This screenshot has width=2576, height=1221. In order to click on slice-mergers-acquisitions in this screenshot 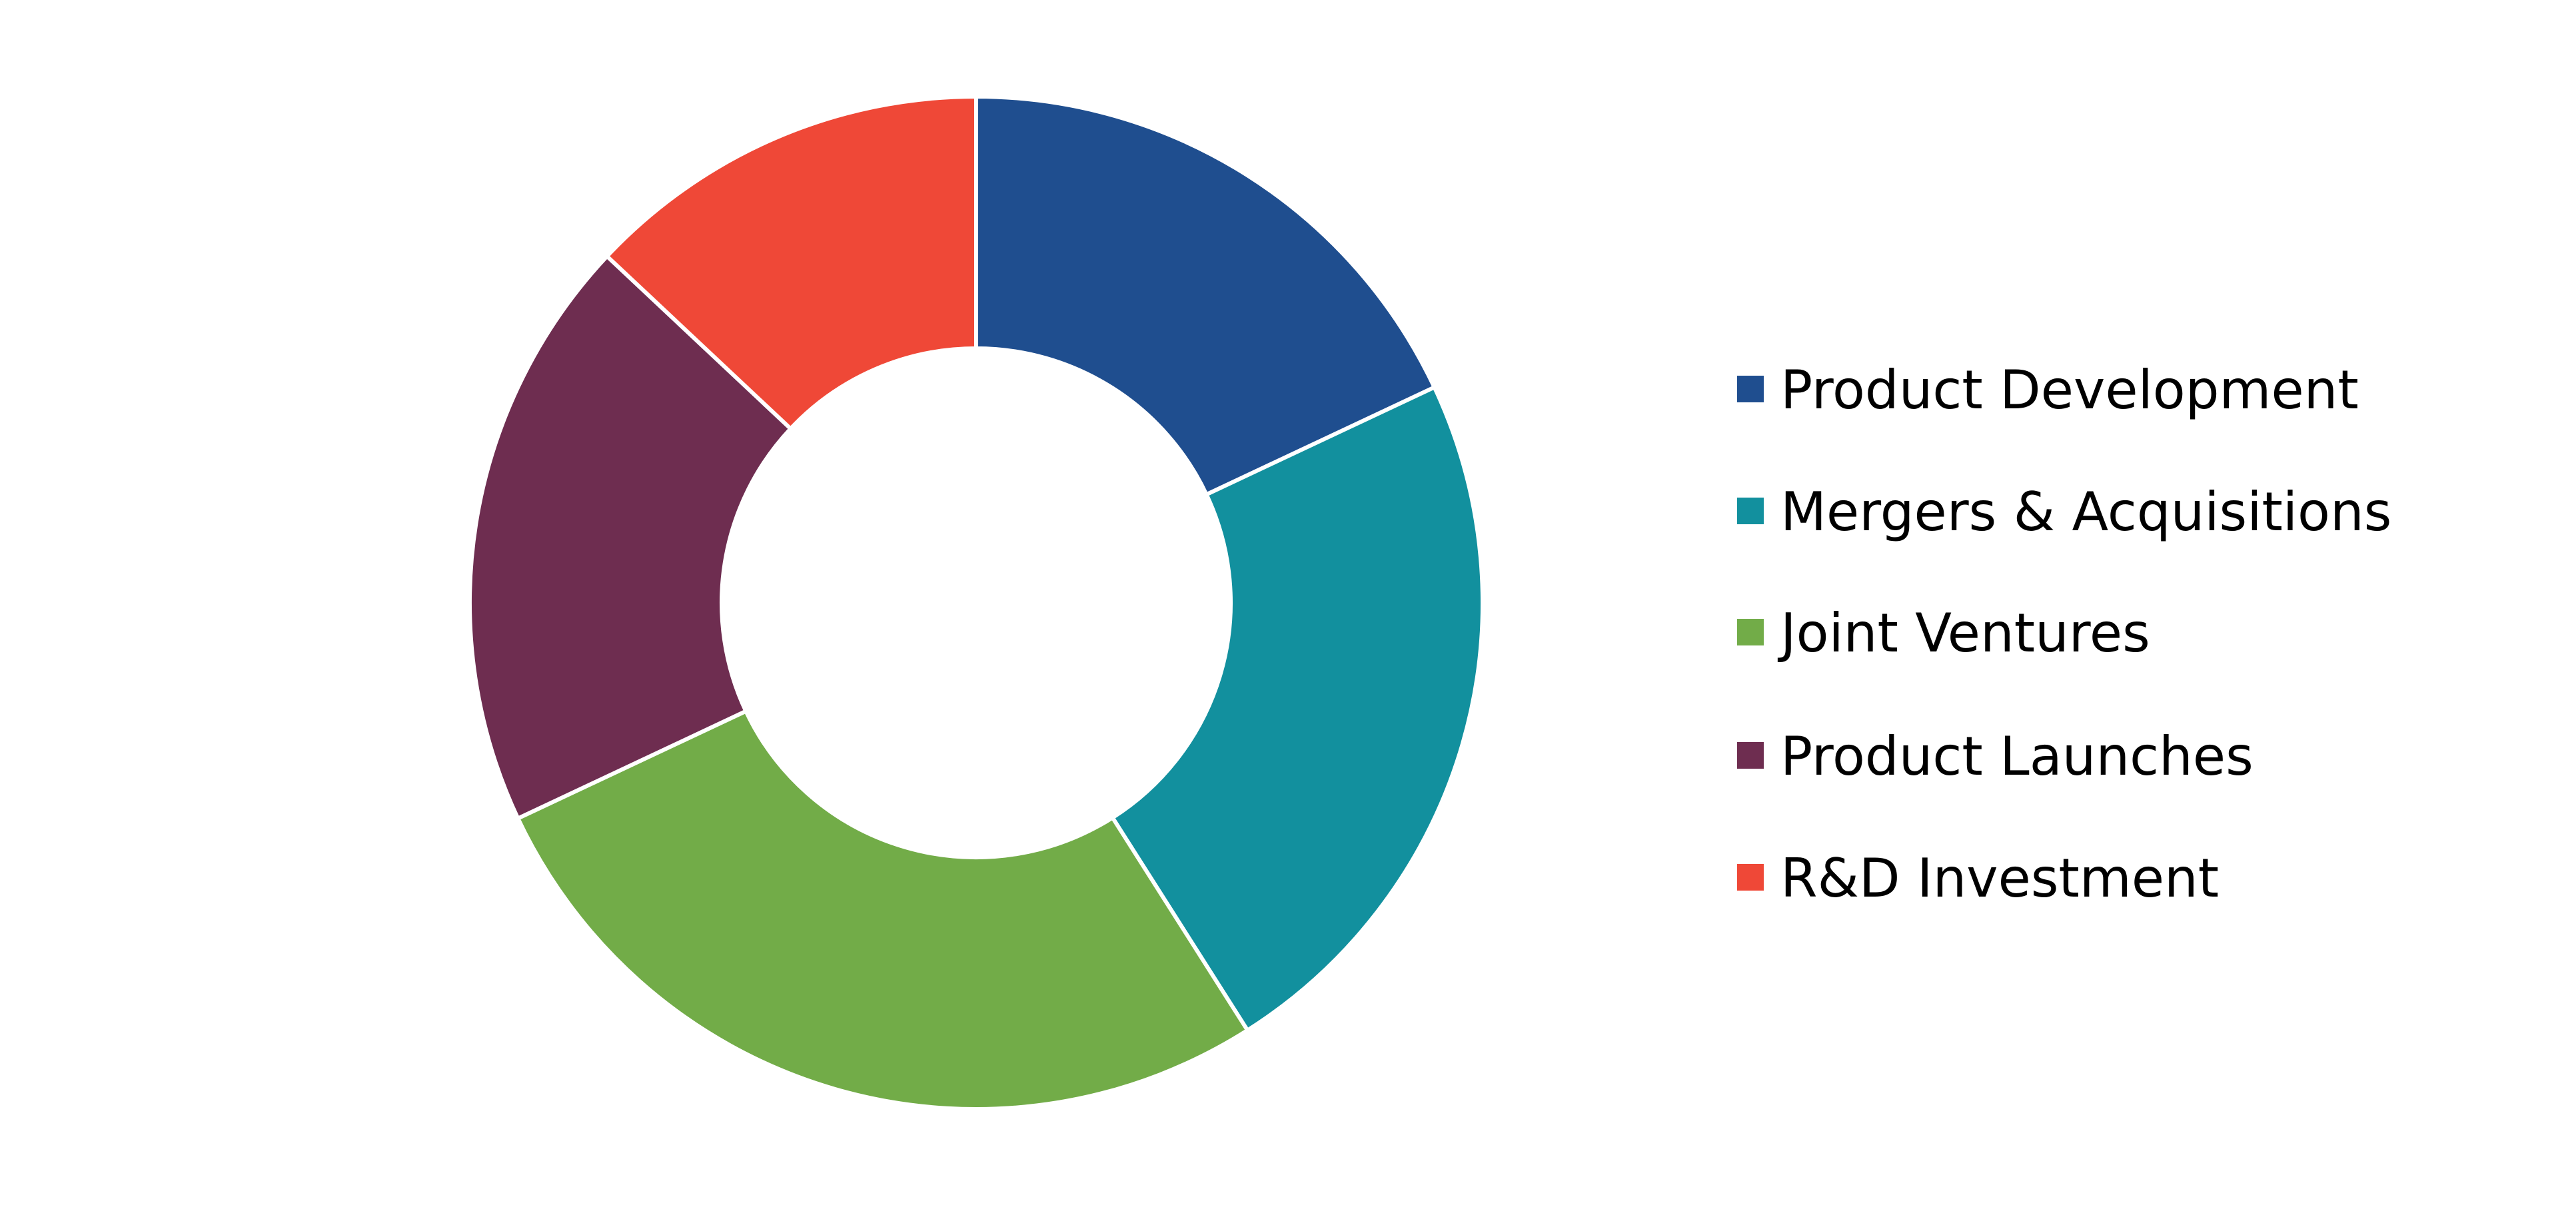, I will do `click(1297, 709)`.